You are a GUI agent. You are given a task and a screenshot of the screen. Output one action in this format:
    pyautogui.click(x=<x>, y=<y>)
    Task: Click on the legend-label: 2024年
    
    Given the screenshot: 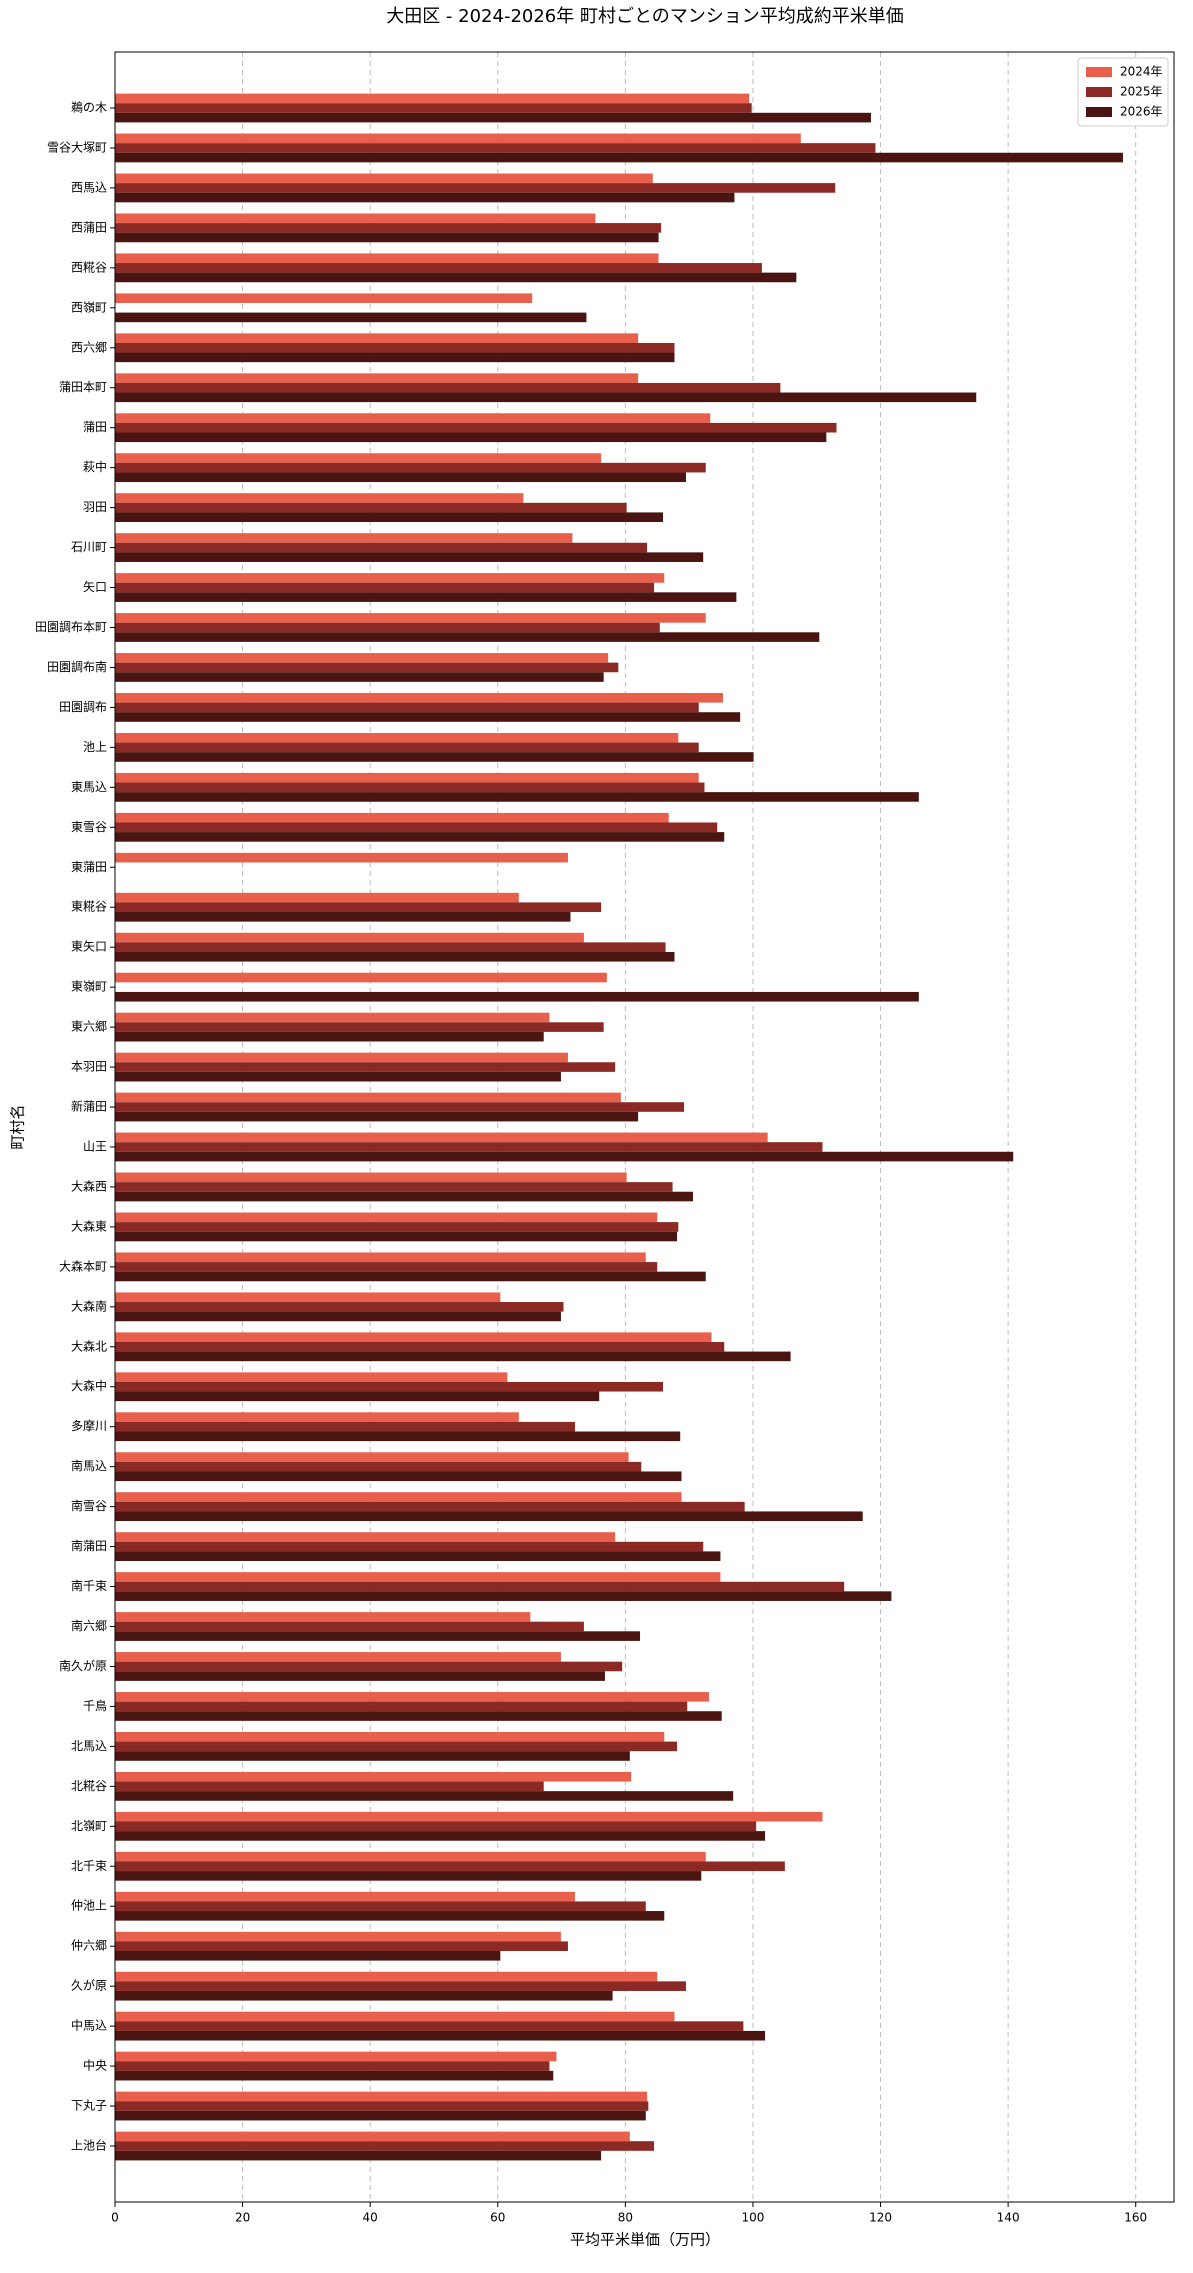 What is the action you would take?
    pyautogui.click(x=1141, y=72)
    